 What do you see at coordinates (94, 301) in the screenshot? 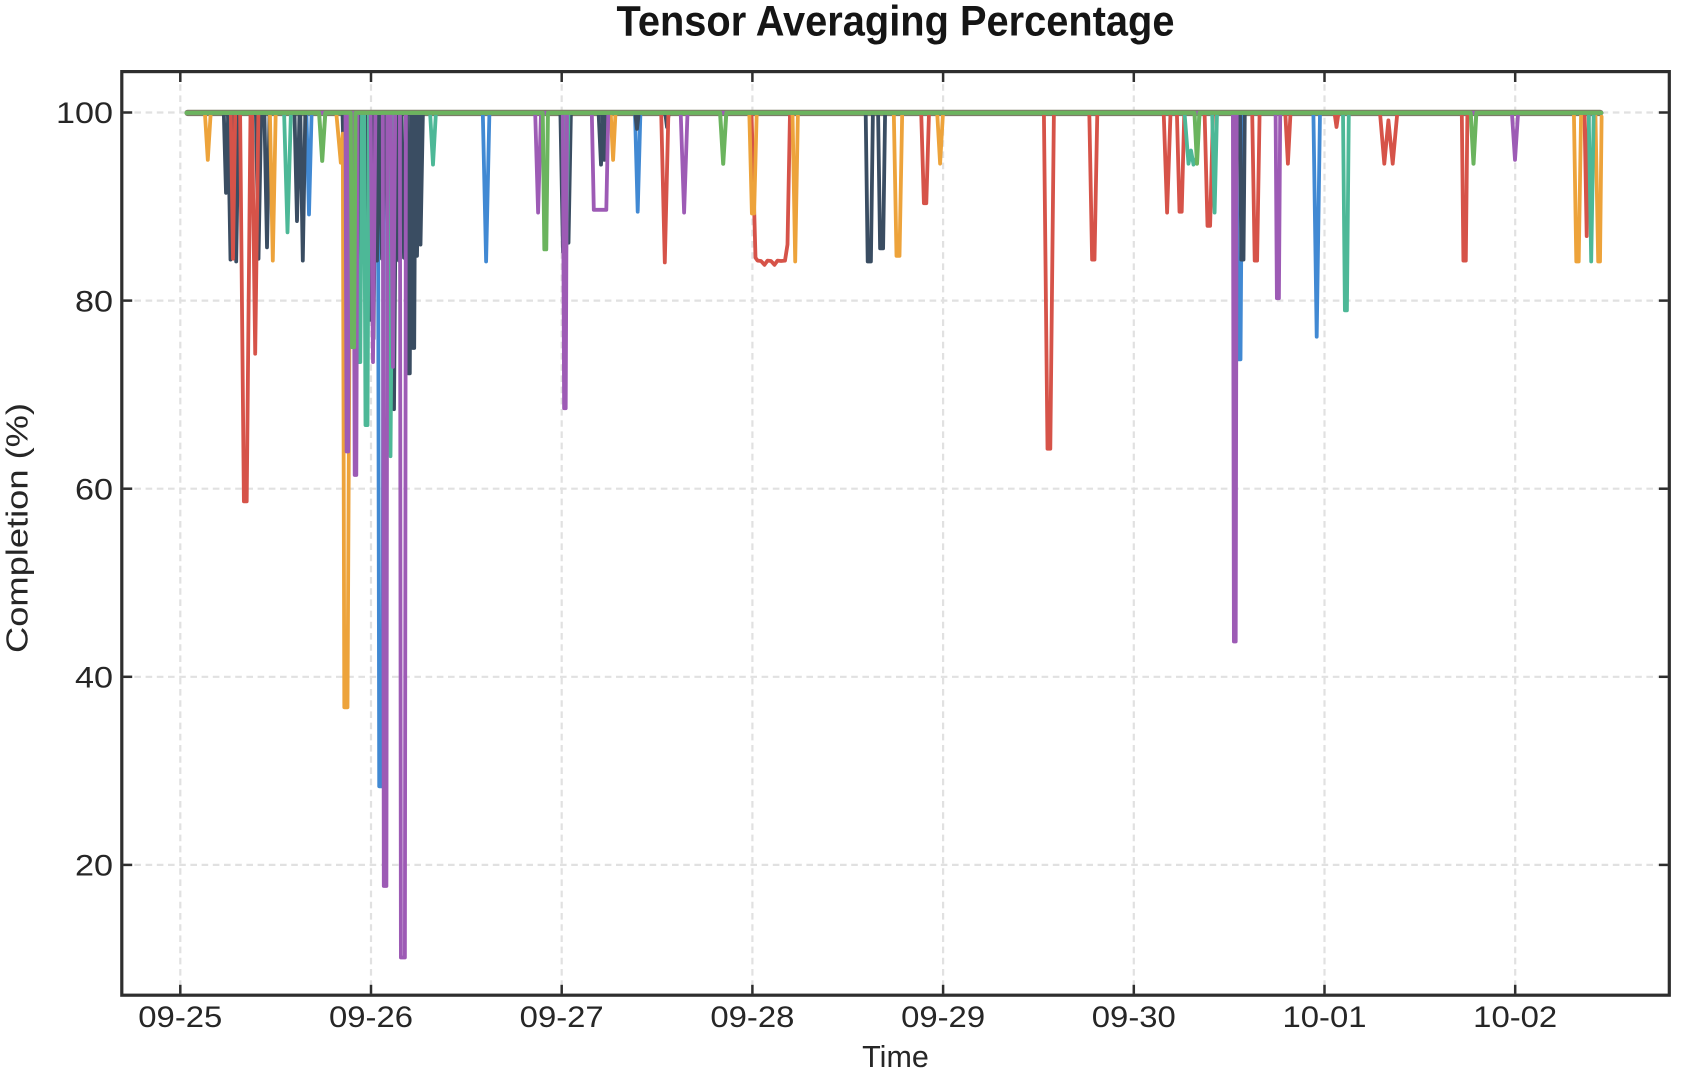
I see `svg-text: 80` at bounding box center [94, 301].